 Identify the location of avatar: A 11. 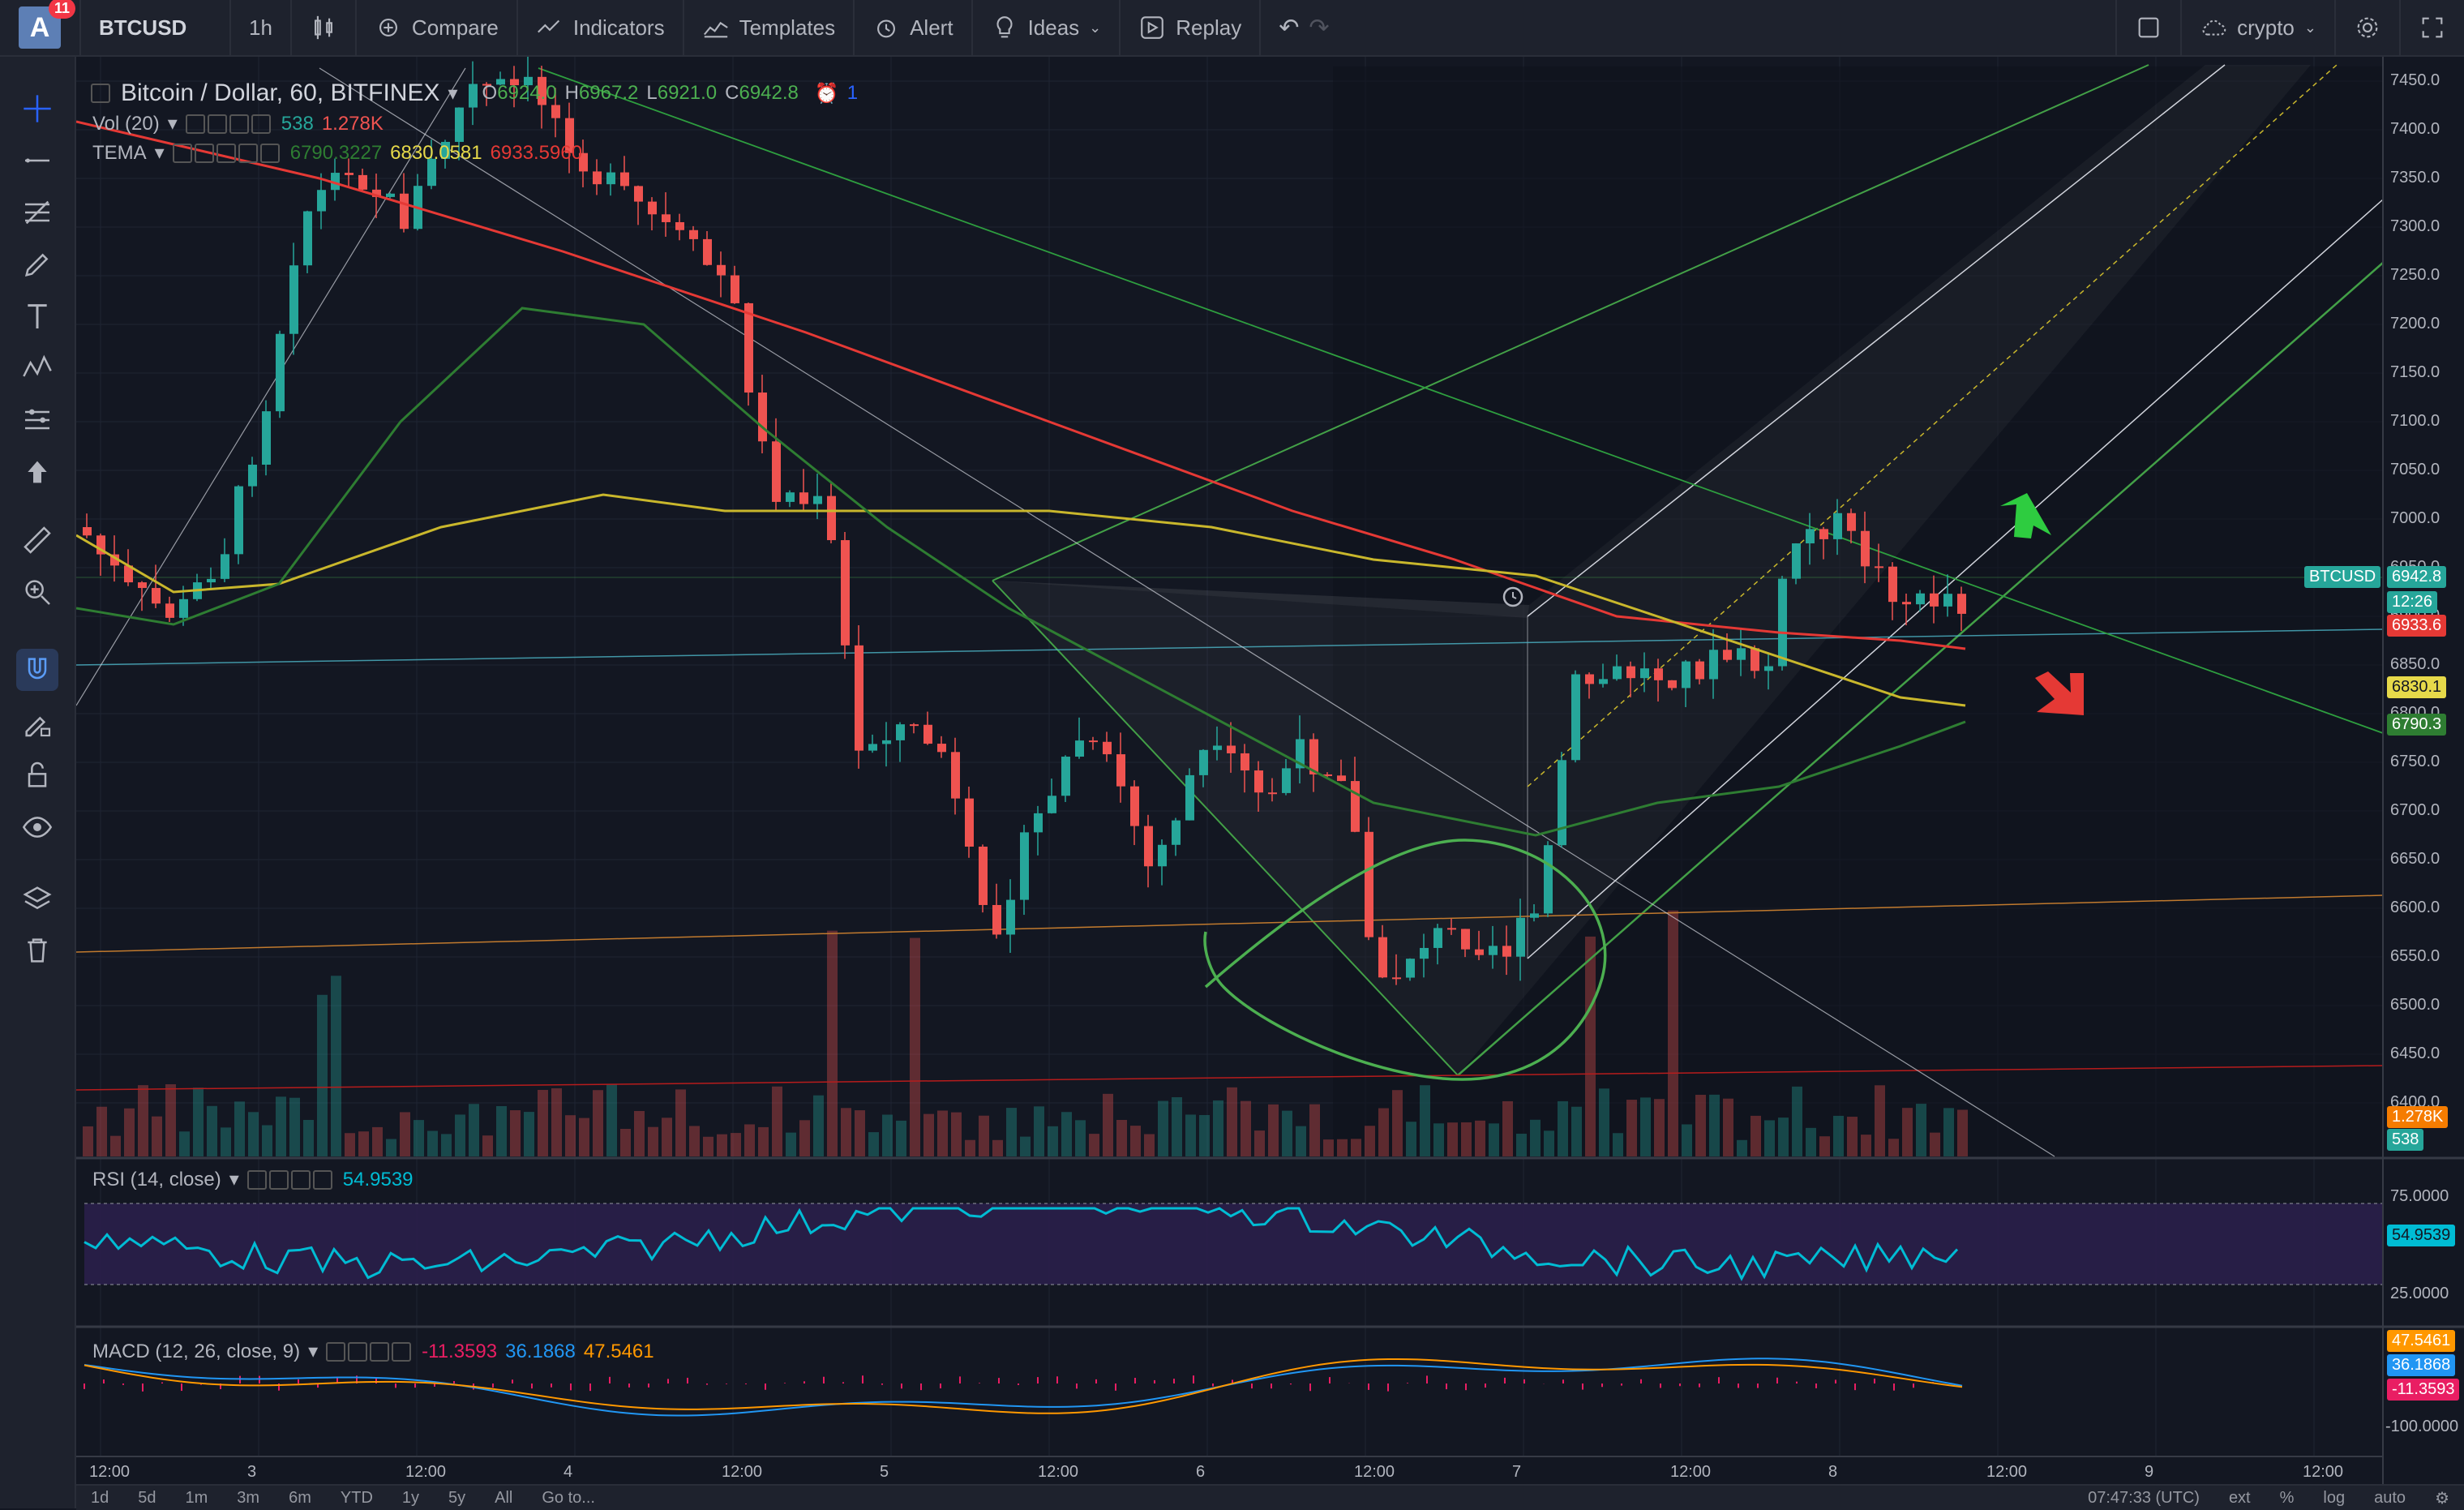
(47, 24).